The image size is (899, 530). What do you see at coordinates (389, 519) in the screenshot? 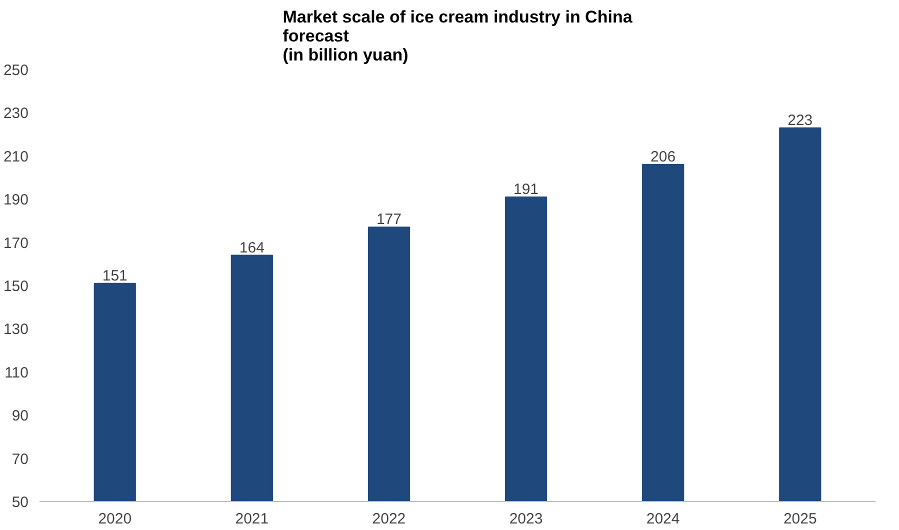
I see `x-tick-label: 2022` at bounding box center [389, 519].